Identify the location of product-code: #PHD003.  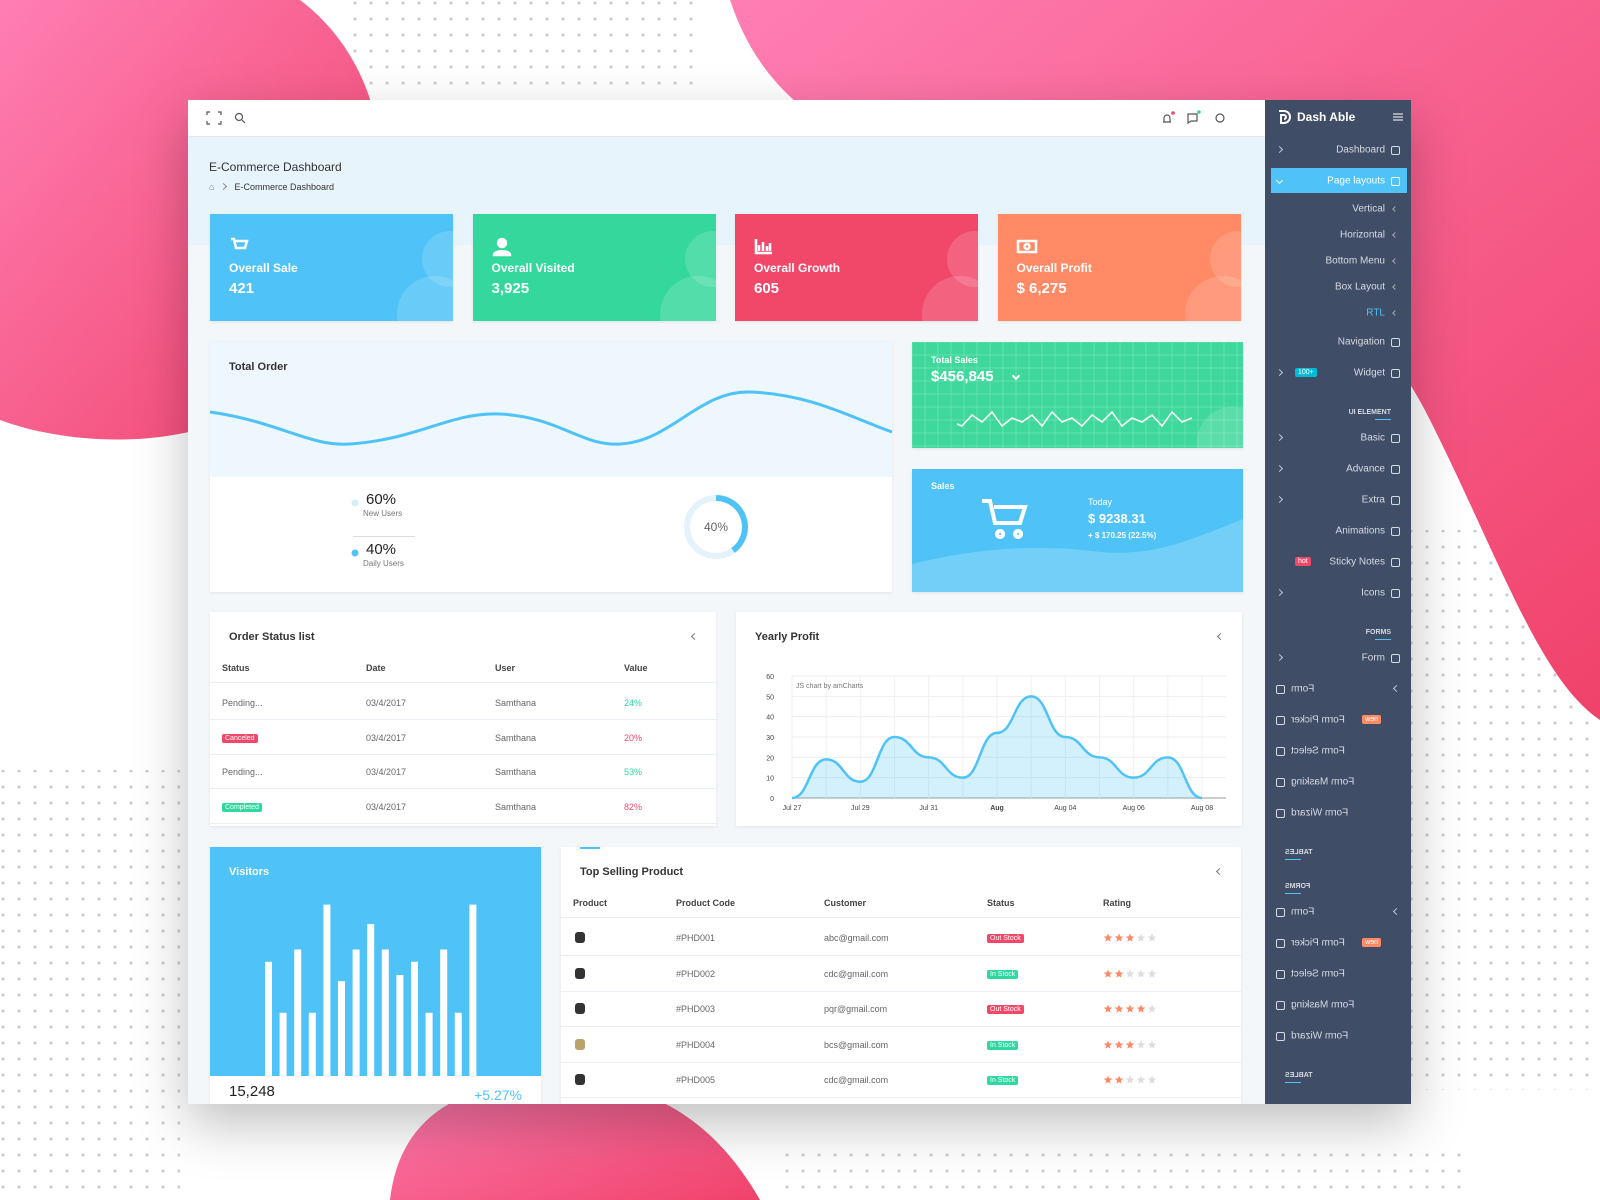
(696, 1009).